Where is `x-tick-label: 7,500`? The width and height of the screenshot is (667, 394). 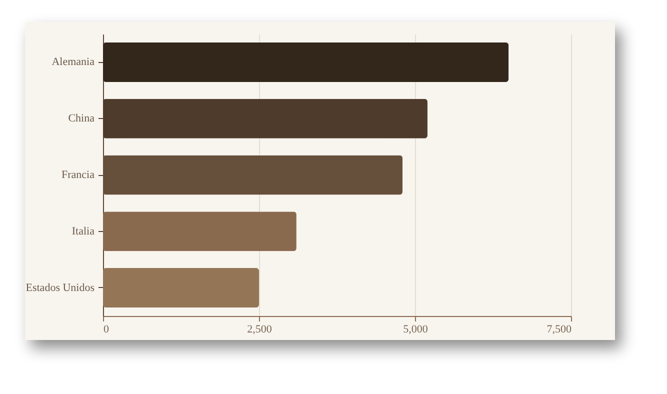 x-tick-label: 7,500 is located at coordinates (559, 330).